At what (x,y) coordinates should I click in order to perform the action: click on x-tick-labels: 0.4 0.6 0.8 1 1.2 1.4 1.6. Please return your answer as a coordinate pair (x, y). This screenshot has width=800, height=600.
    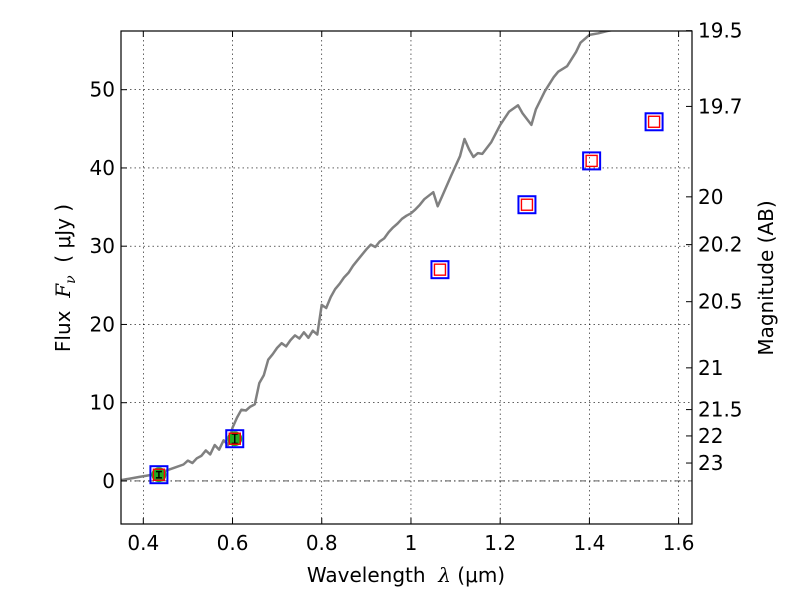
    Looking at the image, I should click on (410, 543).